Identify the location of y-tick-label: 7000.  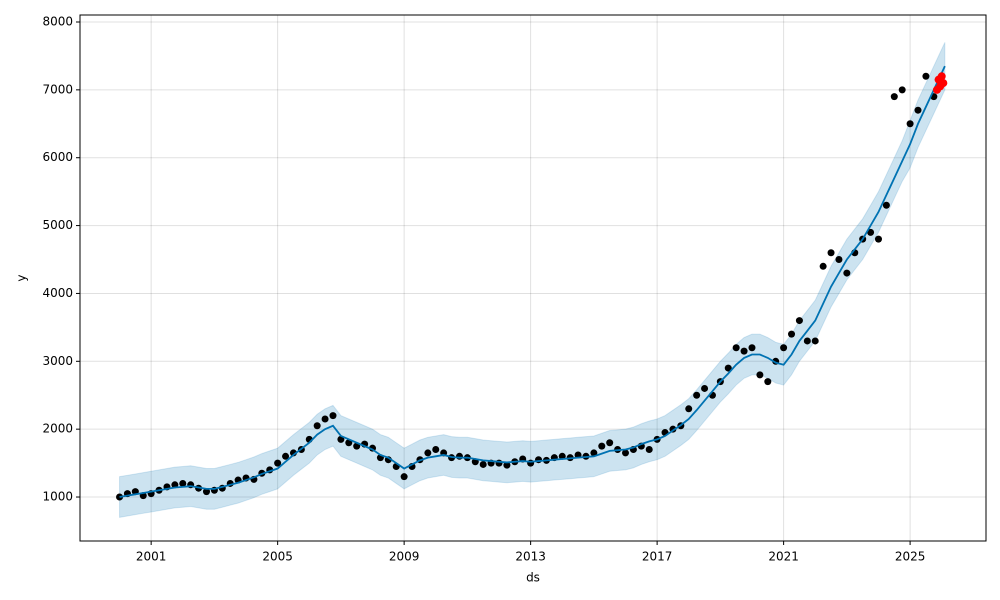
(57, 89).